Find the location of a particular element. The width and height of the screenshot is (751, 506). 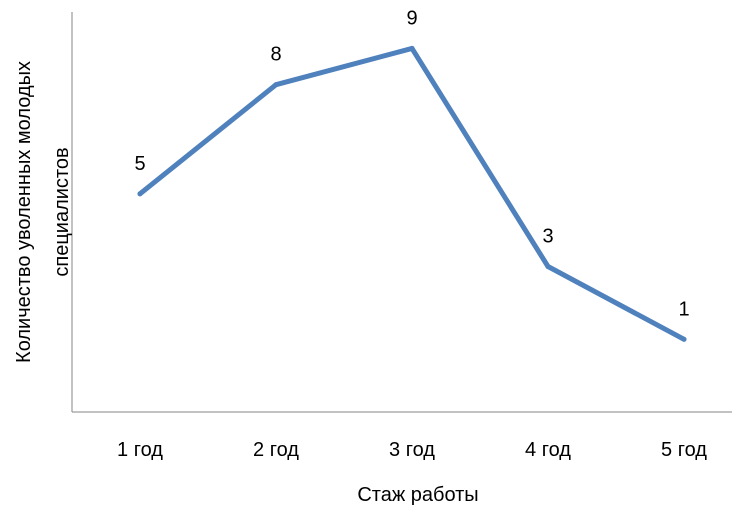

y-axis-title-line-1: Количество уволенных молодых is located at coordinates (24, 212).